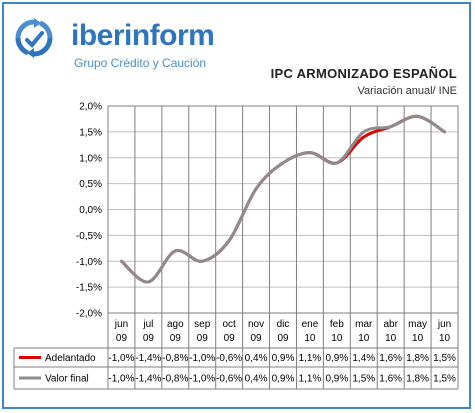 This screenshot has width=475, height=413. Describe the element at coordinates (70, 358) in the screenshot. I see `legend-label: Adelantado` at that location.